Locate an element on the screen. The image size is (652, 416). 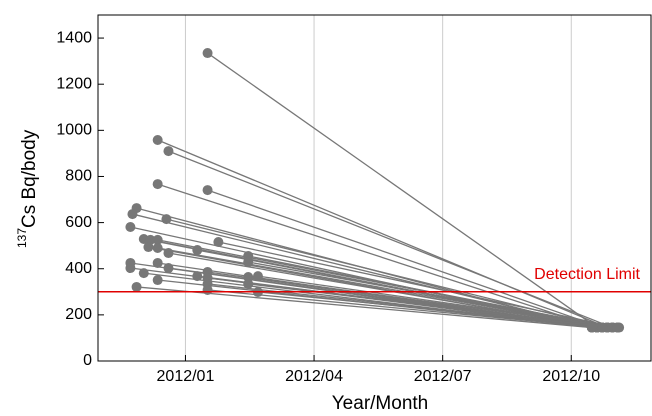
x-tick-label: 2012/01 is located at coordinates (186, 376).